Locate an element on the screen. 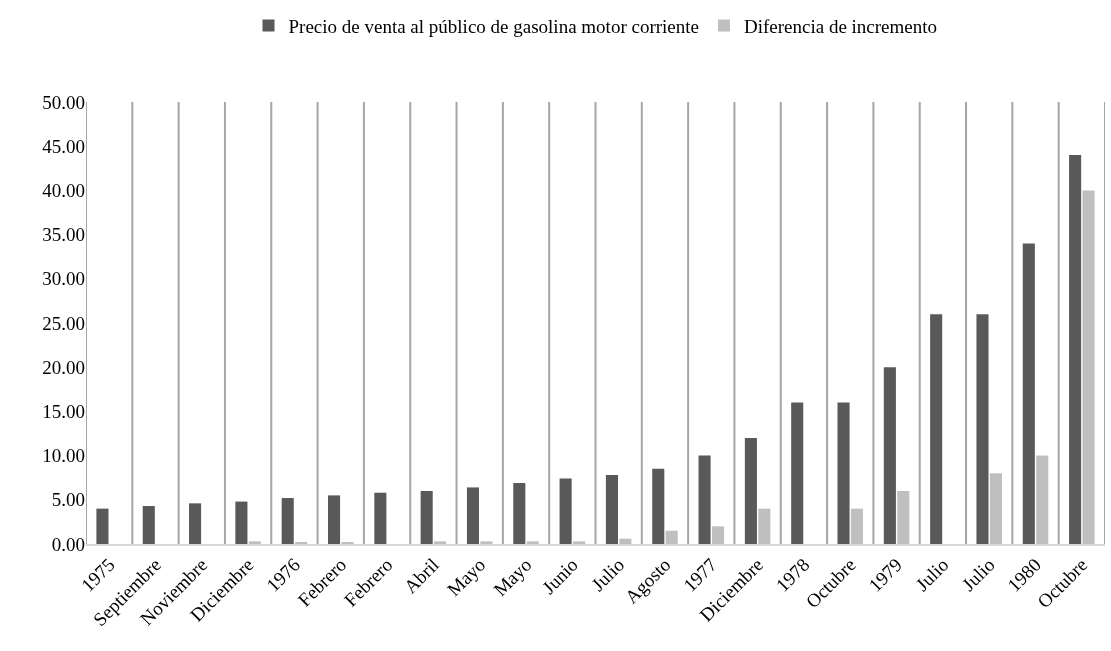  y-tick-label: 5.00 is located at coordinates (68, 500).